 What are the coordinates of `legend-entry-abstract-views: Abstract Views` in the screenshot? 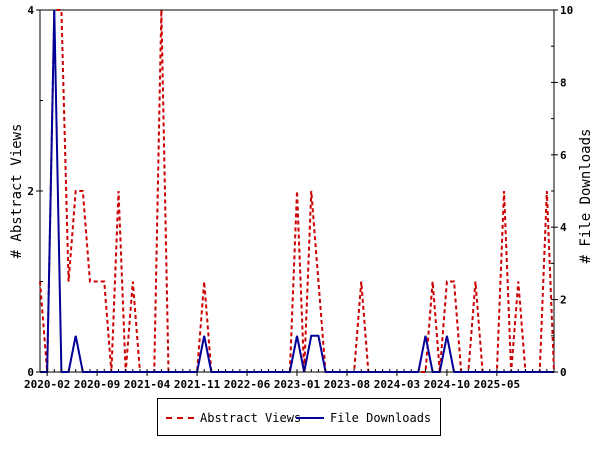 It's located at (233, 418).